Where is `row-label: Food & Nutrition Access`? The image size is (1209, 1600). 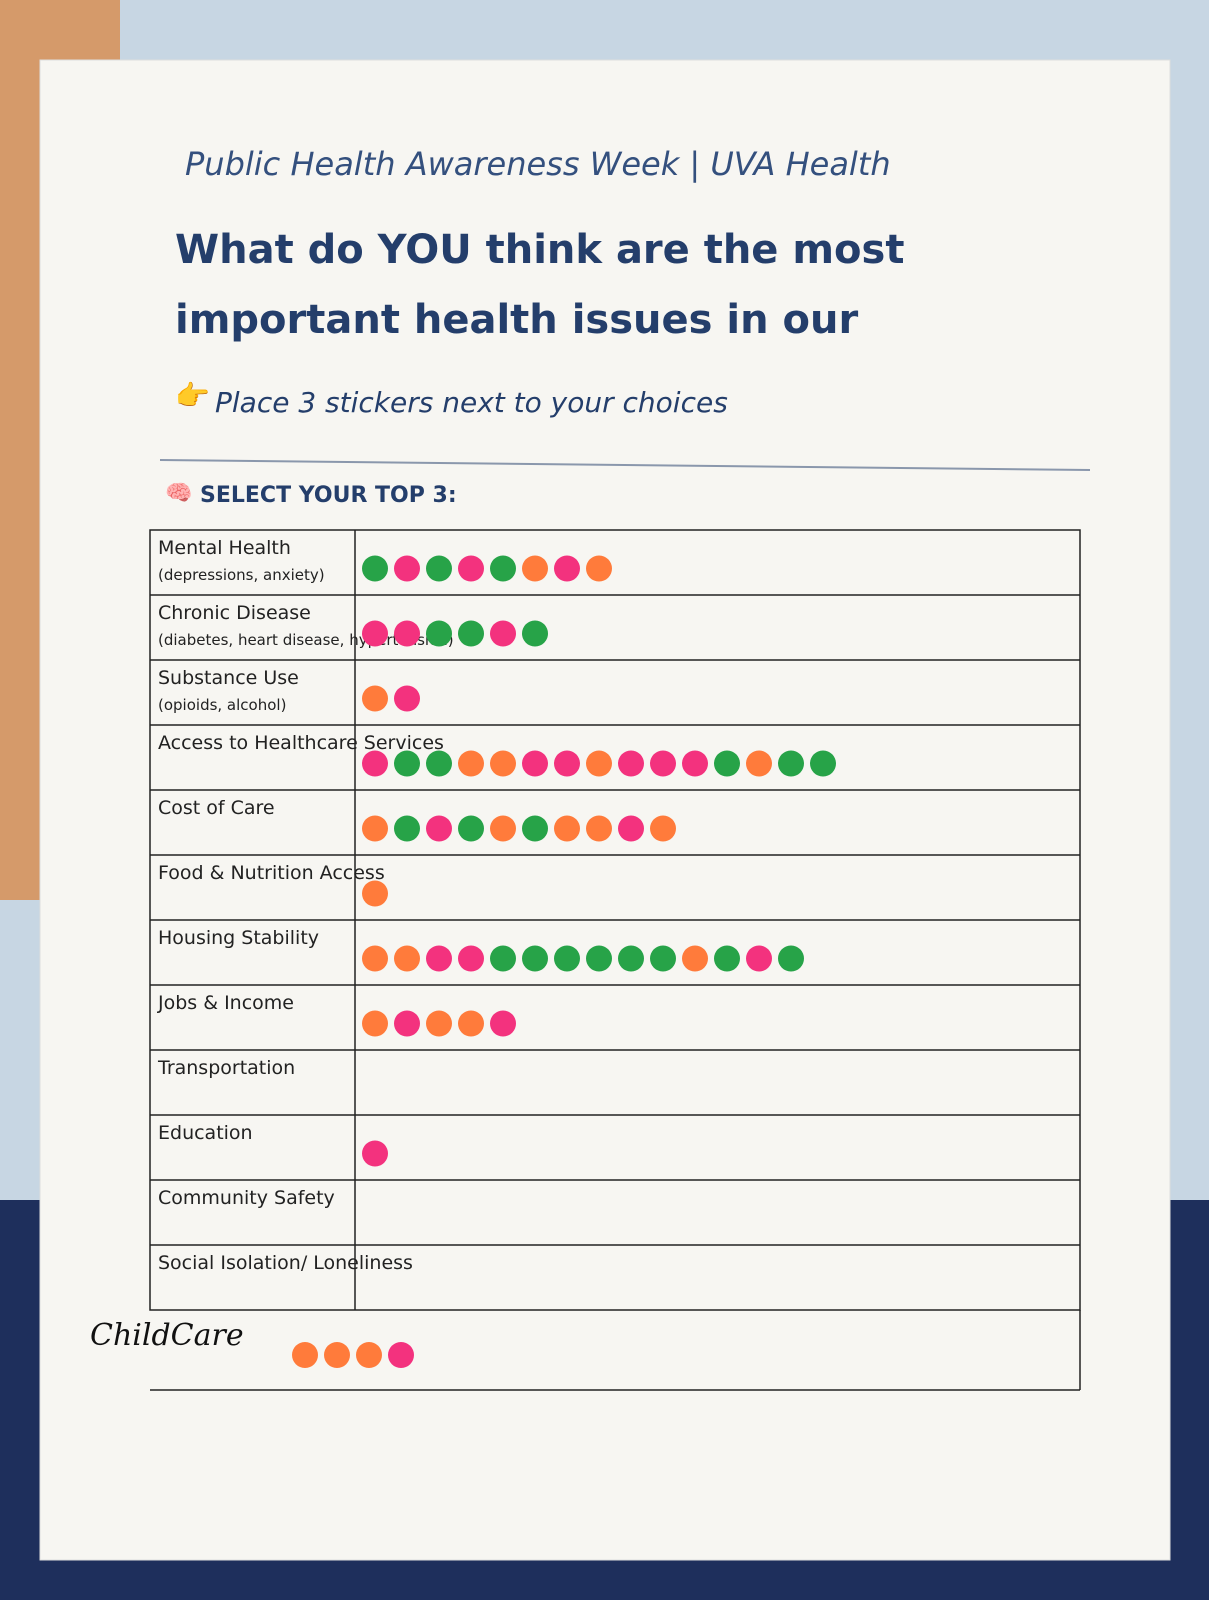 row-label: Food & Nutrition Access is located at coordinates (271, 873).